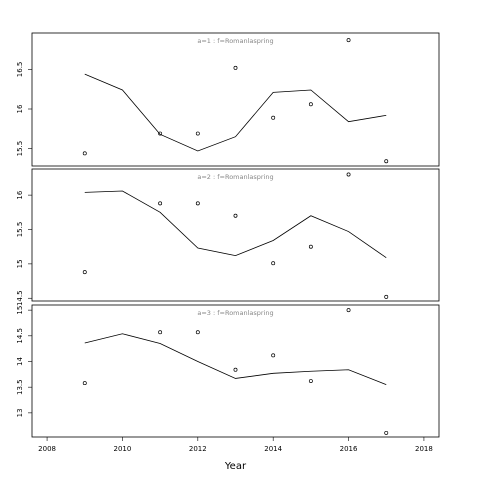 The image size is (480, 480). What do you see at coordinates (47, 449) in the screenshot?
I see `x-tick-label: 2008` at bounding box center [47, 449].